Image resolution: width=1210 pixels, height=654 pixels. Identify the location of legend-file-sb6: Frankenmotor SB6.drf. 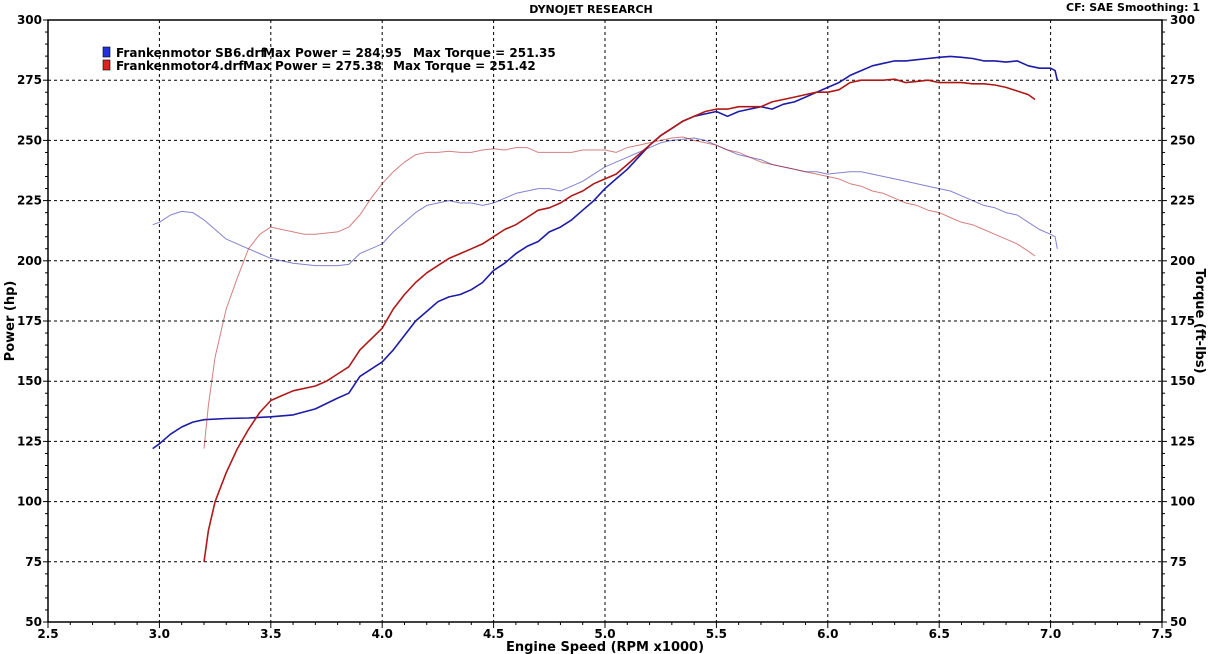
(191, 53).